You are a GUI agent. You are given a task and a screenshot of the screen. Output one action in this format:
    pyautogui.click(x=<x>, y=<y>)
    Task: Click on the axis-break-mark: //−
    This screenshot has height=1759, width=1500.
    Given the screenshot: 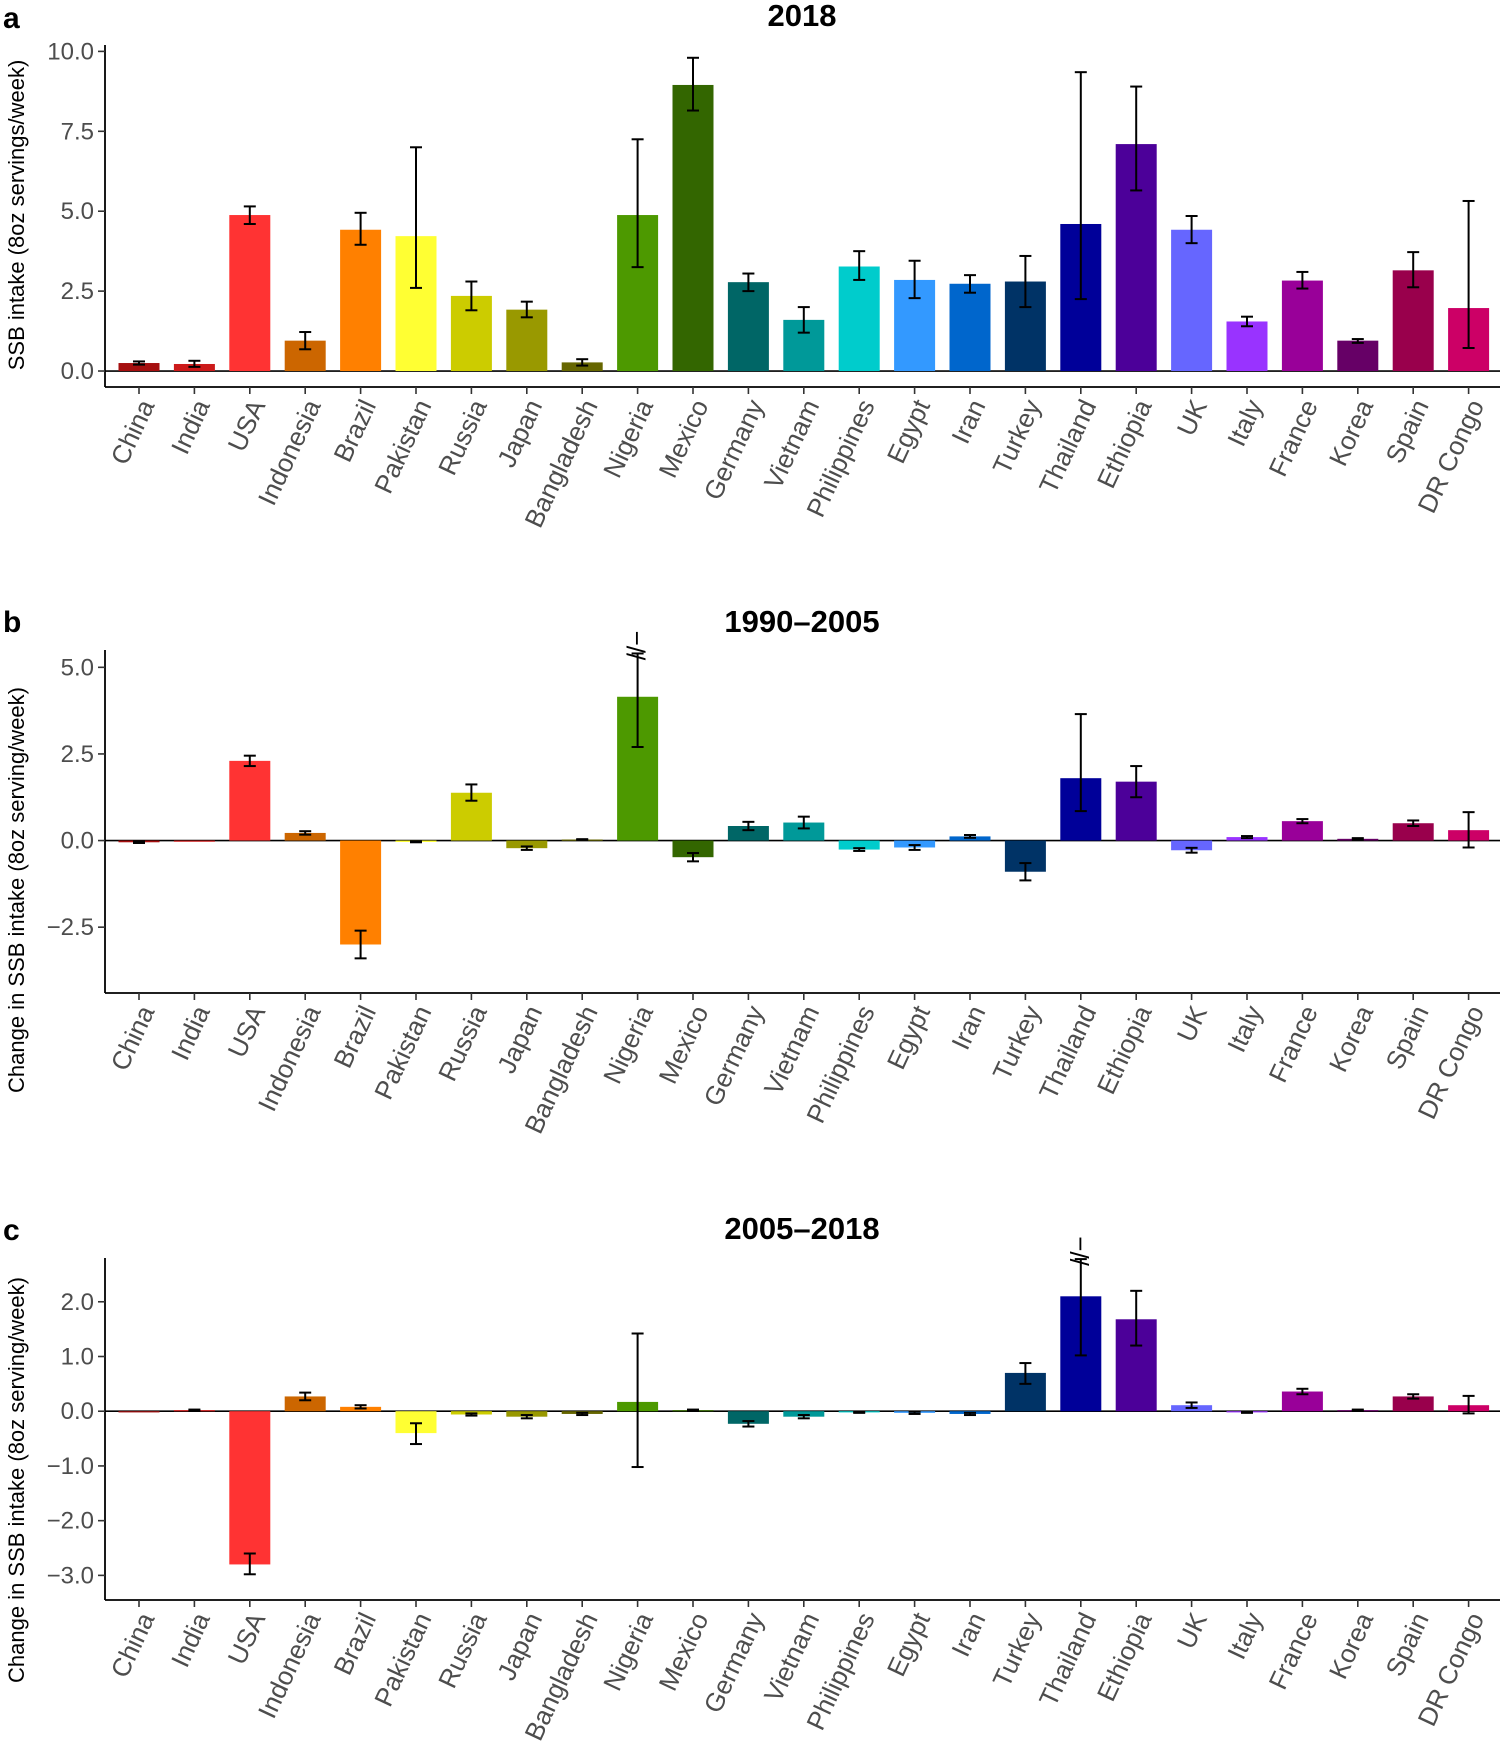 What is the action you would take?
    pyautogui.click(x=1080, y=1251)
    